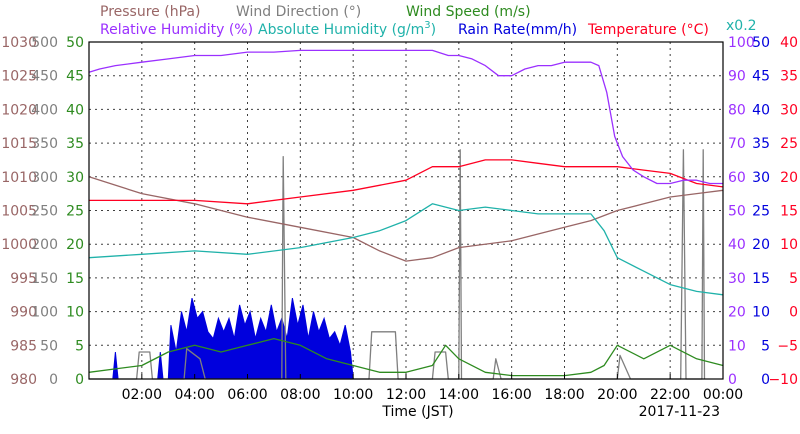 The image size is (800, 434). What do you see at coordinates (741, 26) in the screenshot?
I see `legend-scale-note: x0.2` at bounding box center [741, 26].